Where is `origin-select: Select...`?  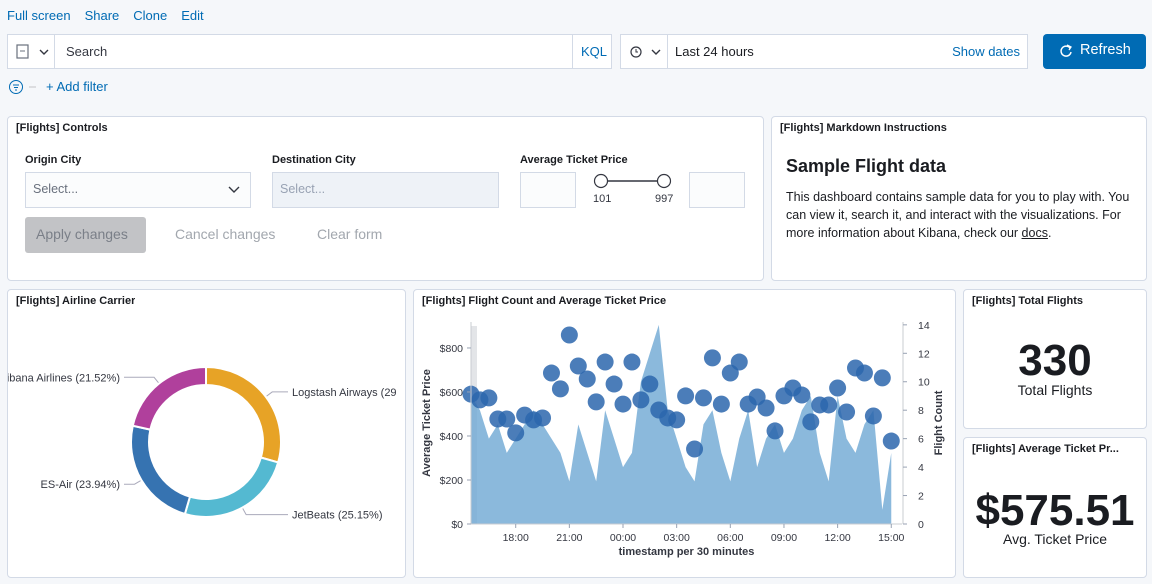 origin-select: Select... is located at coordinates (138, 190).